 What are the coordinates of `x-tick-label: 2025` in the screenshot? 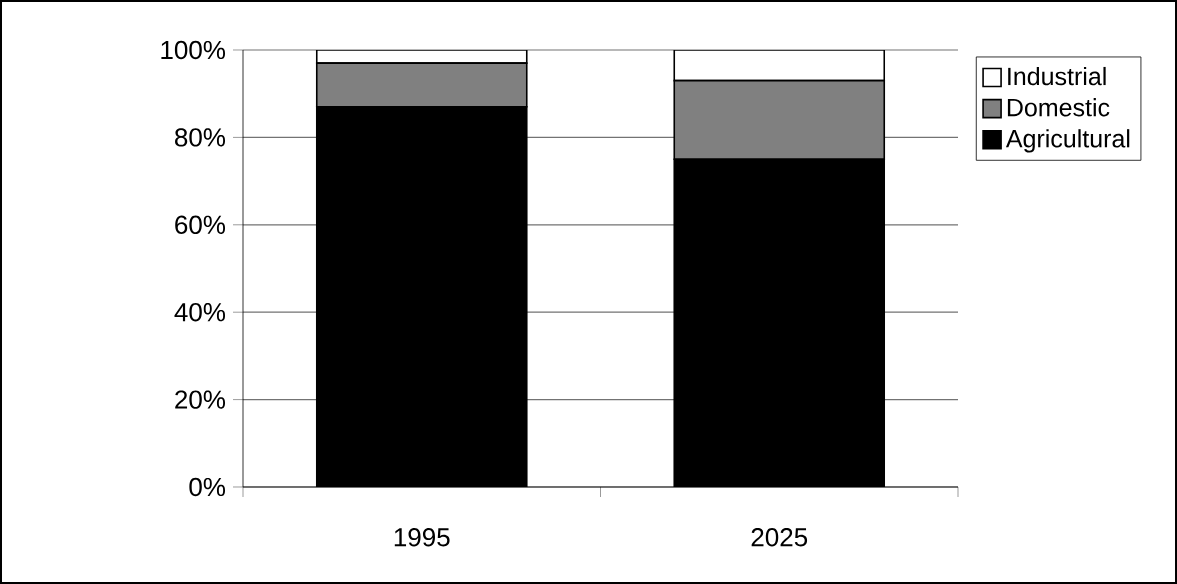 It's located at (779, 537).